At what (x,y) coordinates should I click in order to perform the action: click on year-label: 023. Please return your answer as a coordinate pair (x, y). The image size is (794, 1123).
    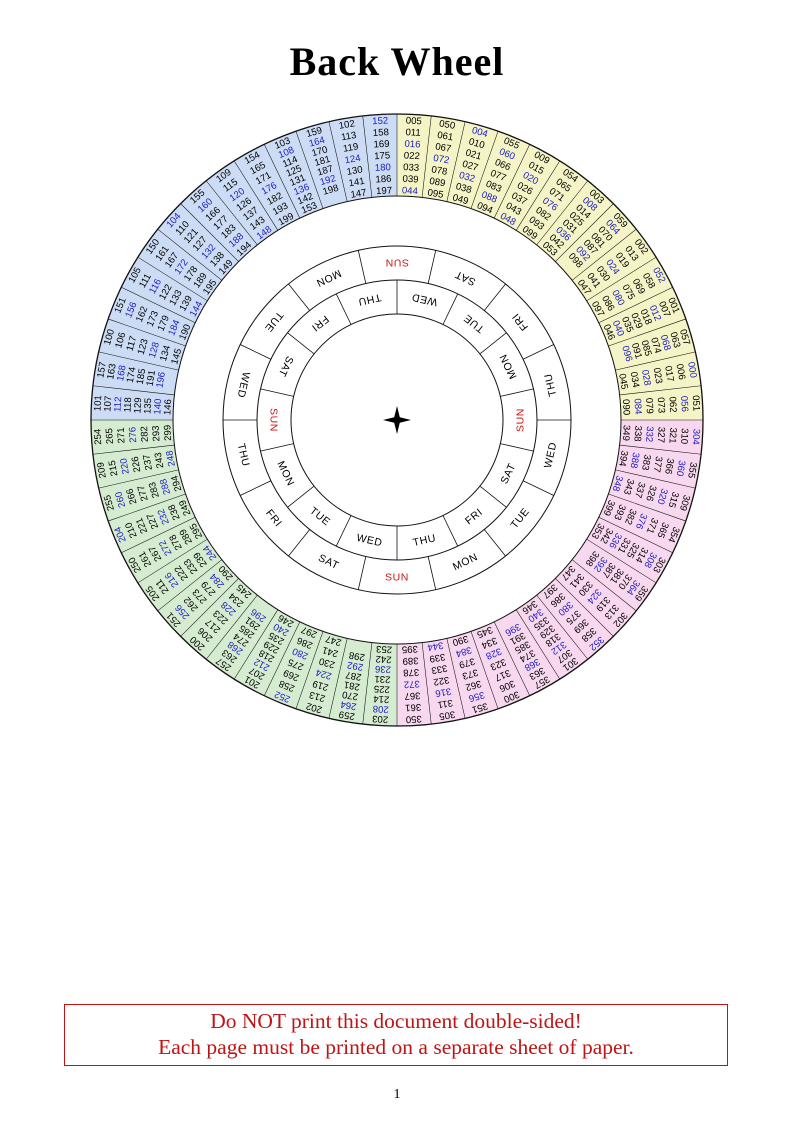
    Looking at the image, I should click on (658, 376).